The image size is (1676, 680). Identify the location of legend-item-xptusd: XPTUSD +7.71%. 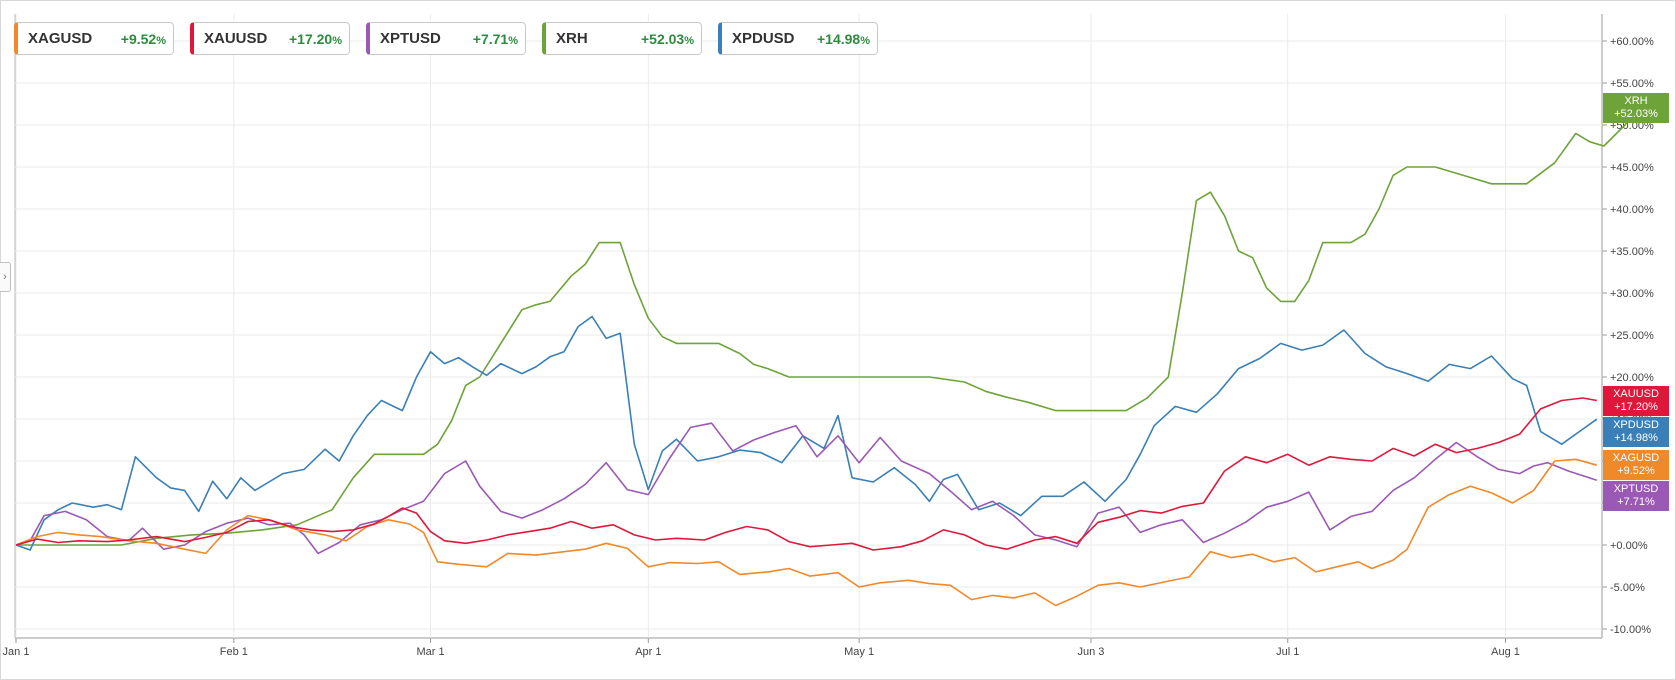
(446, 38).